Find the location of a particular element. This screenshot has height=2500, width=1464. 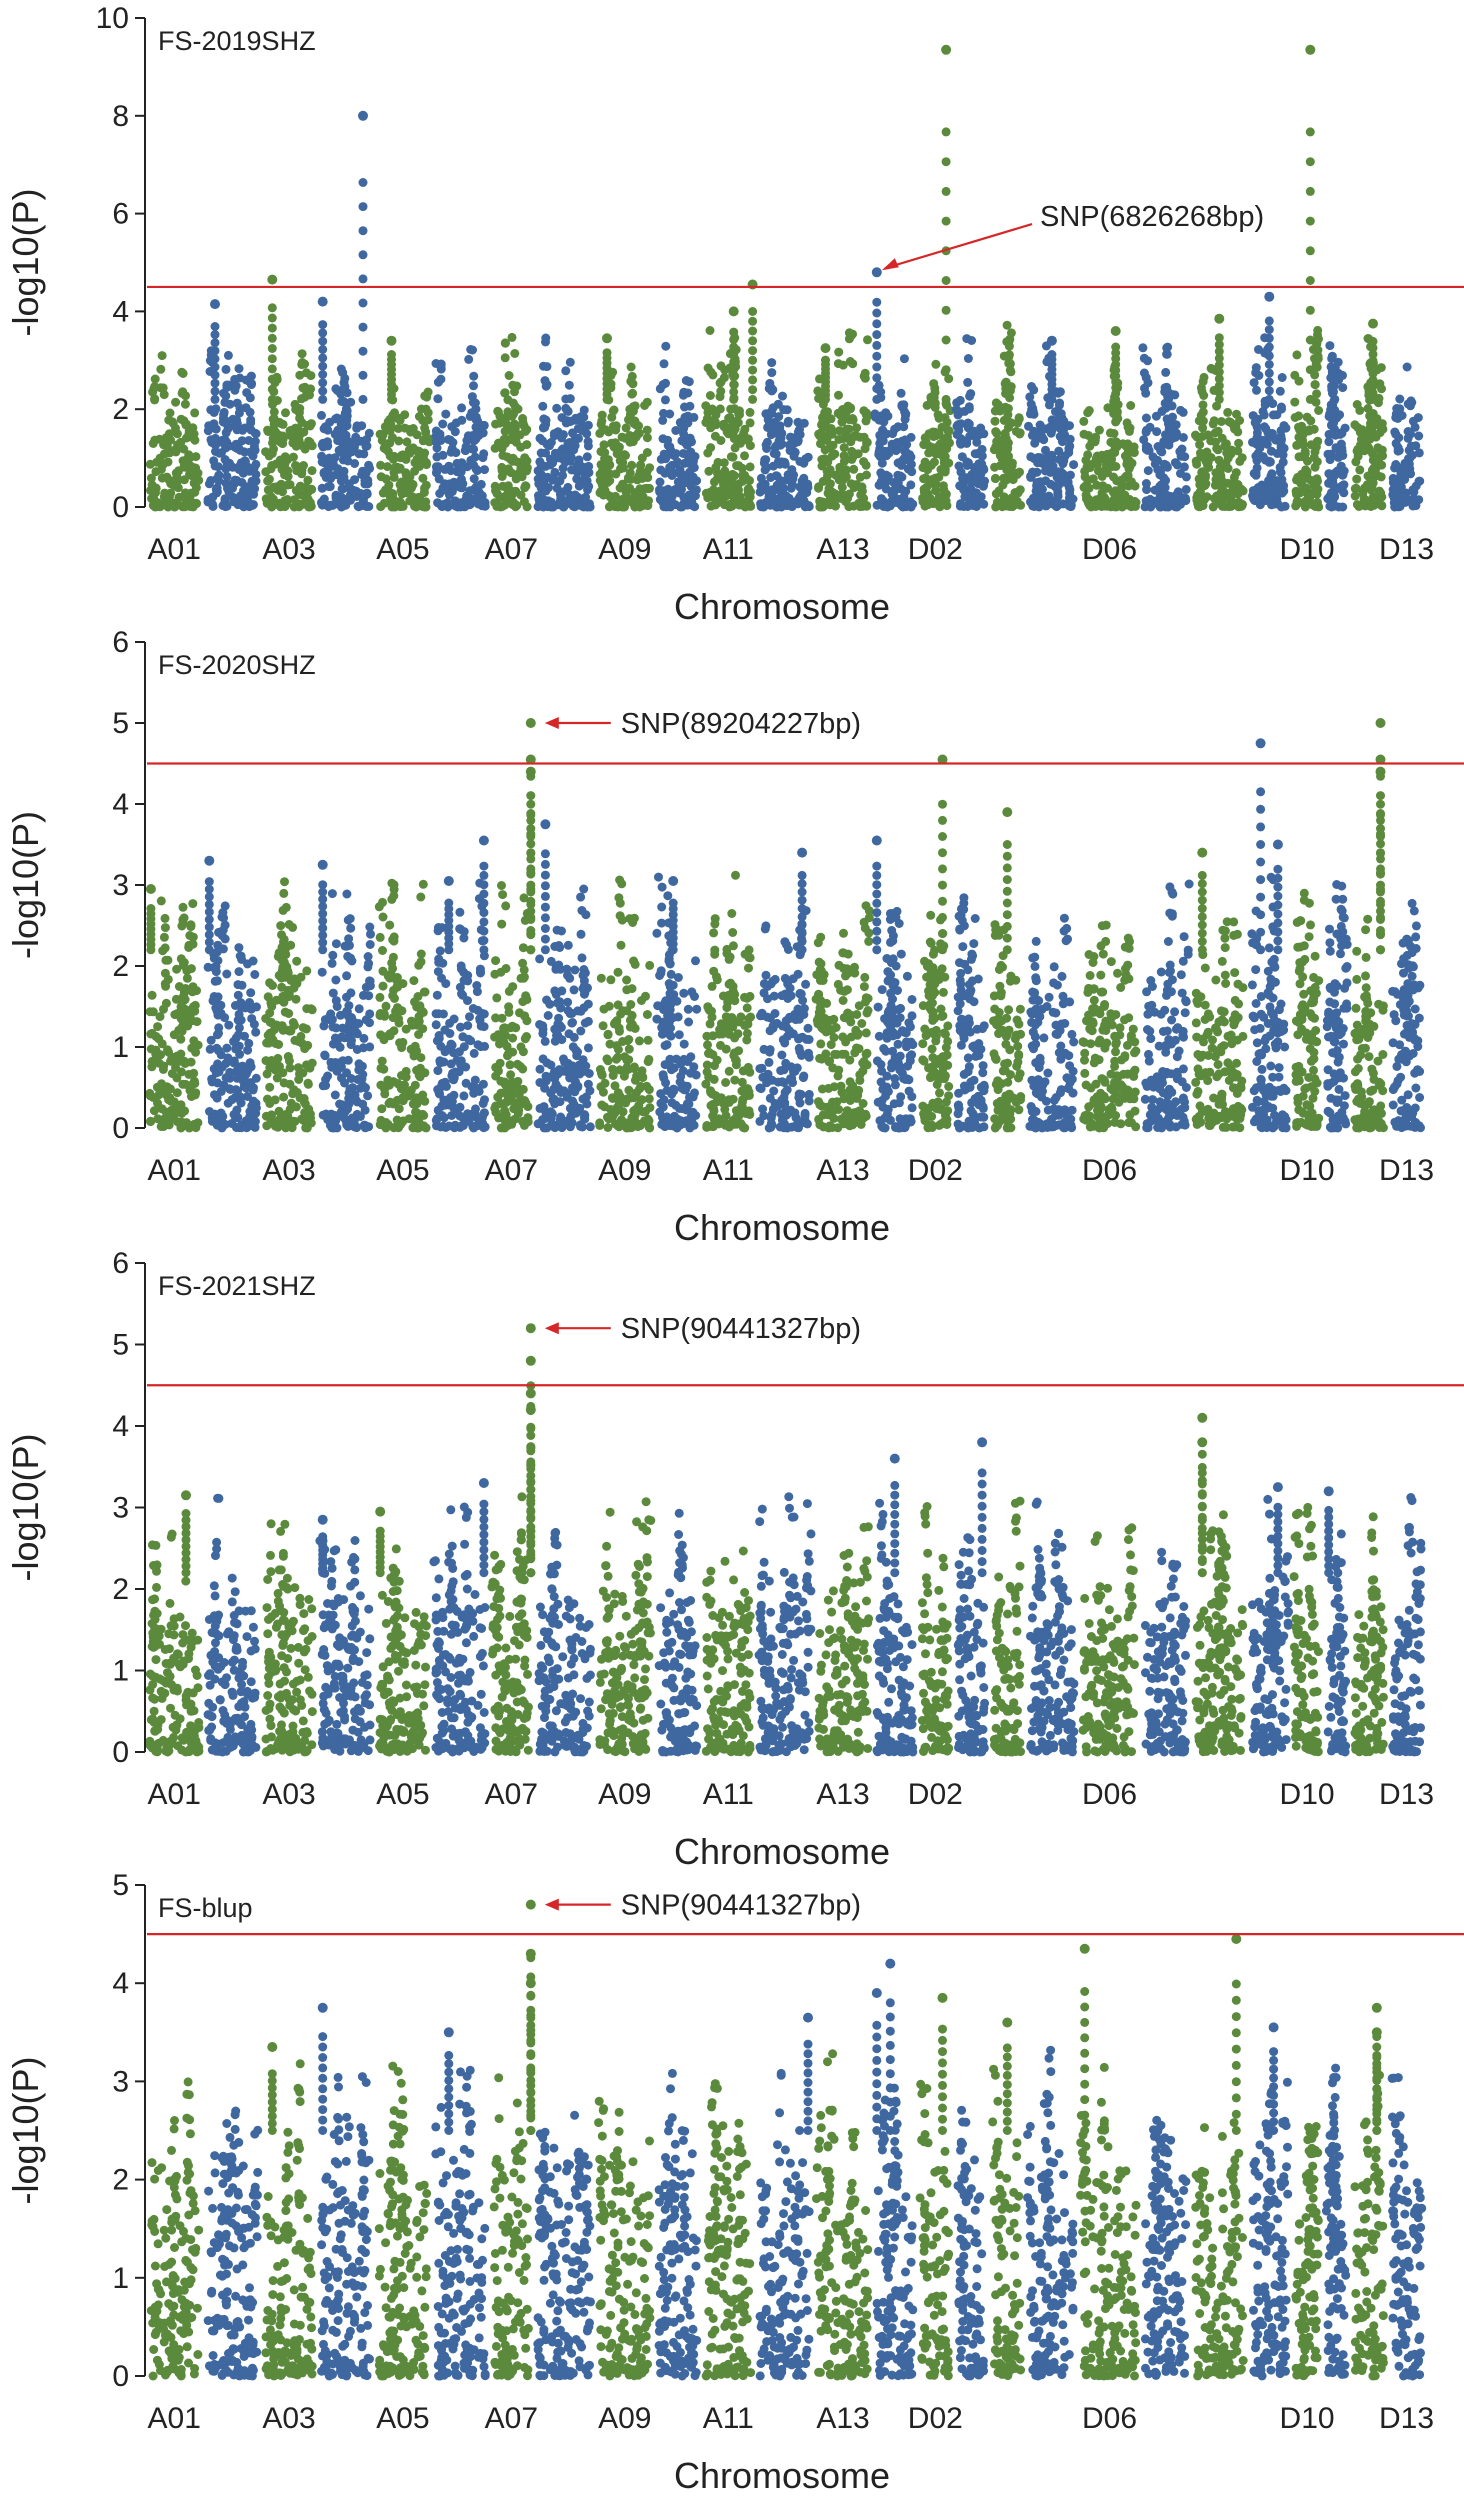

x-tick-label: D10 is located at coordinates (1307, 549).